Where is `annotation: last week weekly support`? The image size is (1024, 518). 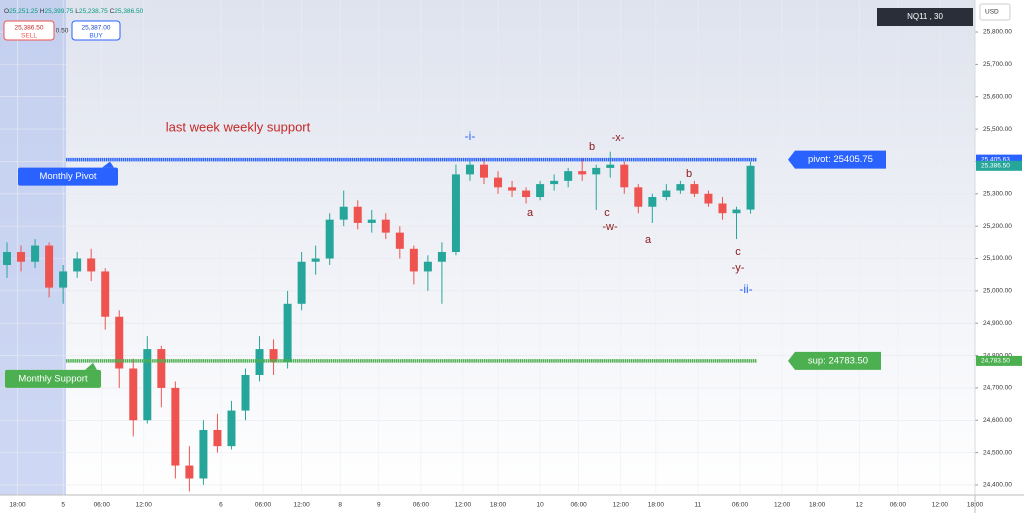
annotation: last week weekly support is located at coordinates (238, 126).